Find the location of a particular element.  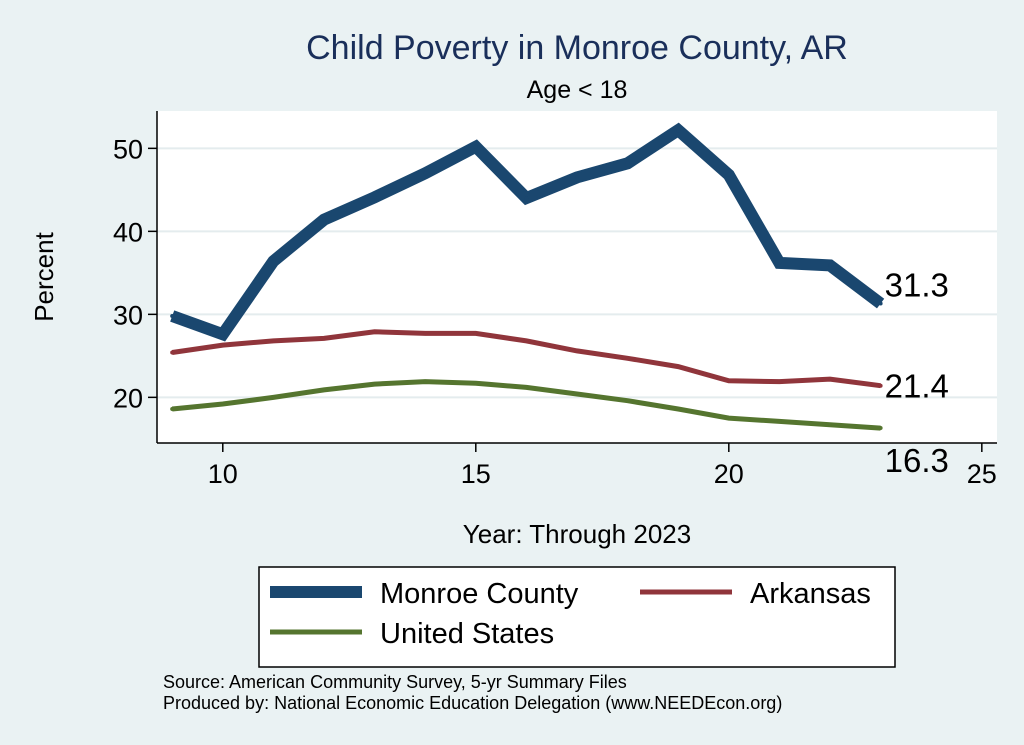

end-labels: 31.3 21.4 16.3 is located at coordinates (917, 373).